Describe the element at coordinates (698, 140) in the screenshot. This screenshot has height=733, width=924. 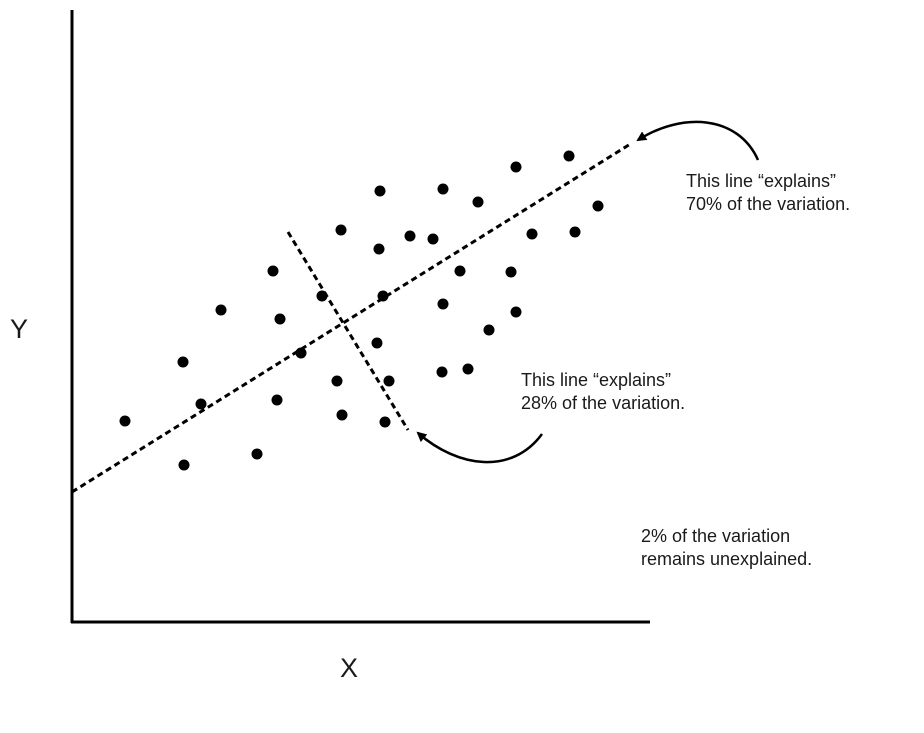
I see `arrow-to-principal-line` at that location.